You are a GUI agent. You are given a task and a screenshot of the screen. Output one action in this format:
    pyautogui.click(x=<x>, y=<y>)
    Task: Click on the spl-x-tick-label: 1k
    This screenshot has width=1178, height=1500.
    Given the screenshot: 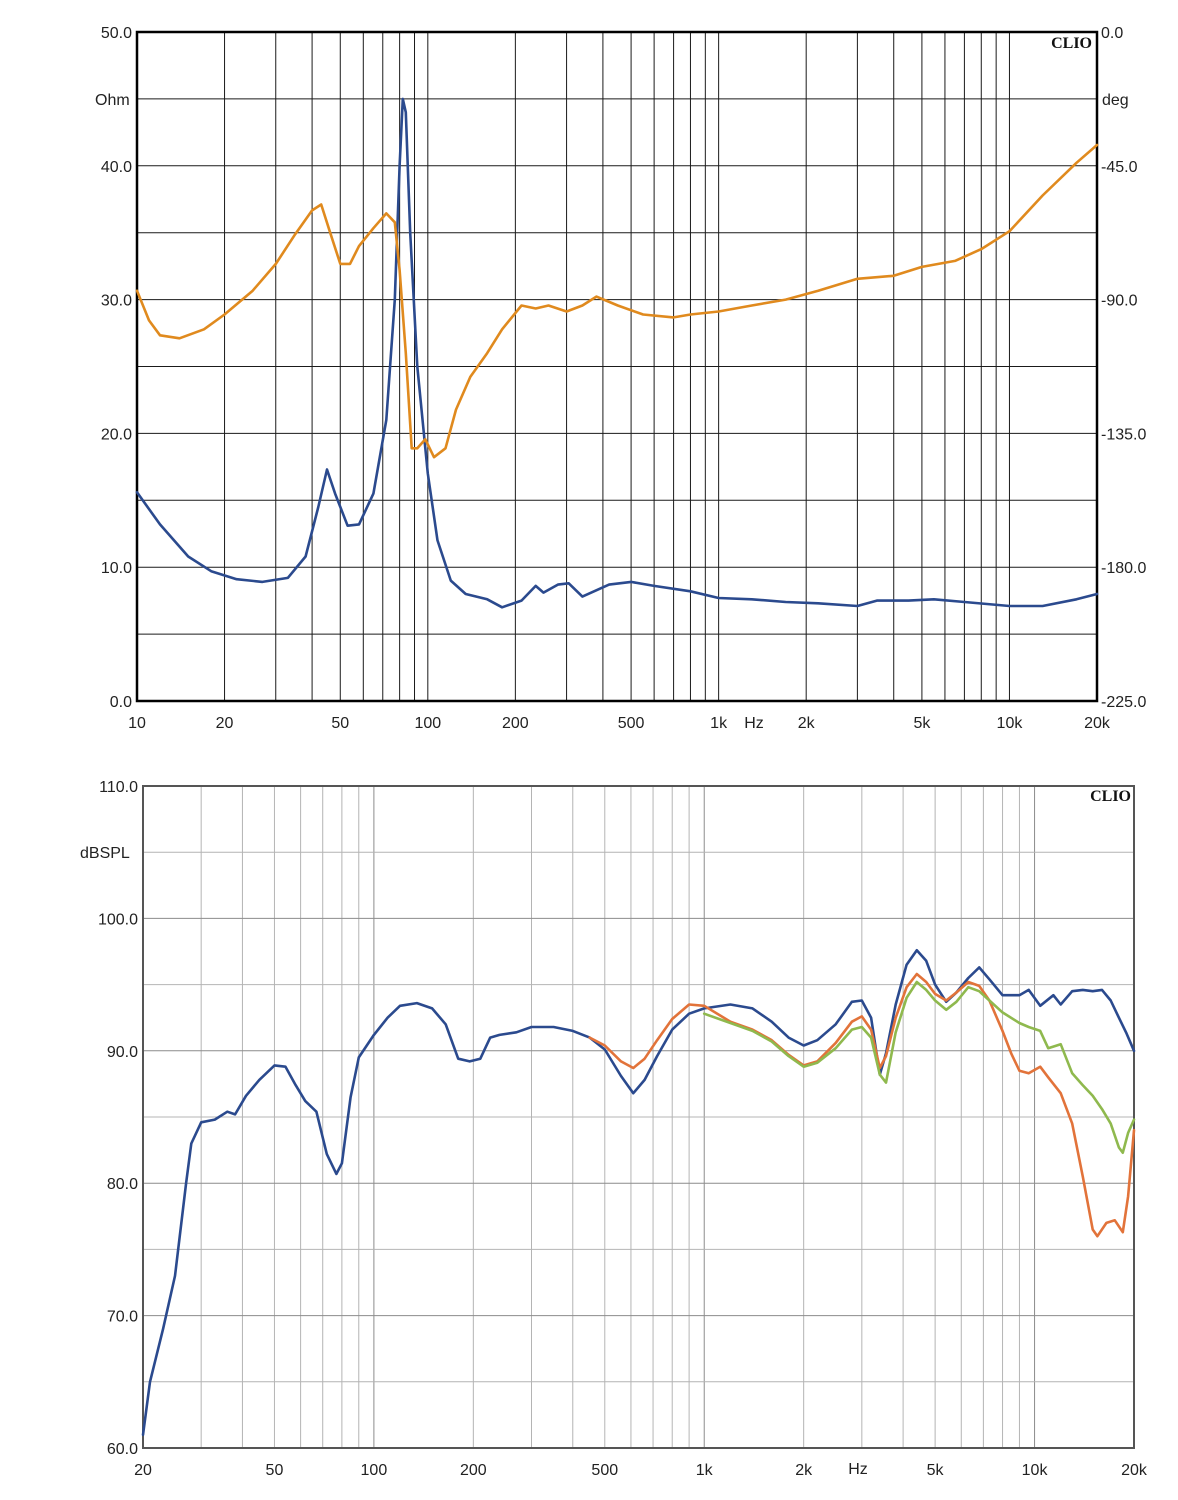 What is the action you would take?
    pyautogui.click(x=705, y=1470)
    